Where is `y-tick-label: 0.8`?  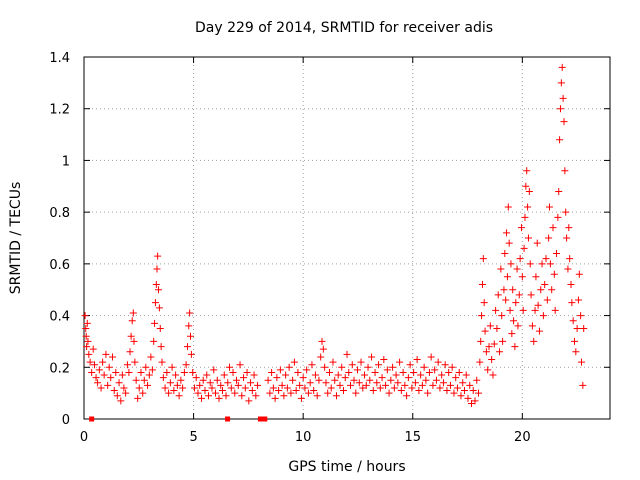 y-tick-label: 0.8 is located at coordinates (59, 213).